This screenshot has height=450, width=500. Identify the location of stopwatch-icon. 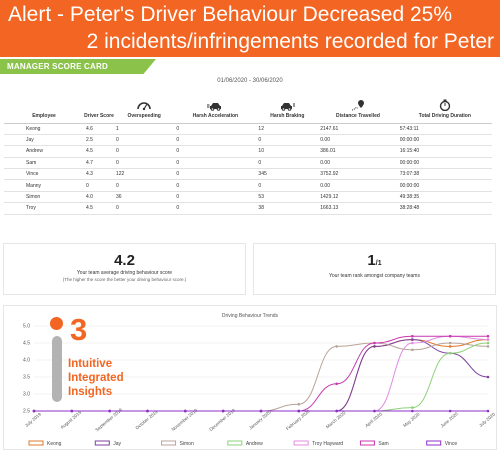
(445, 105).